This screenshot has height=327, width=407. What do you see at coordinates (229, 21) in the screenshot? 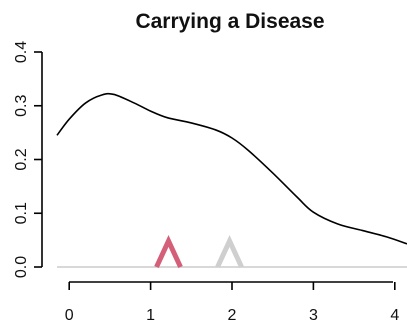
I see `chart-title: Carrying a Disease` at bounding box center [229, 21].